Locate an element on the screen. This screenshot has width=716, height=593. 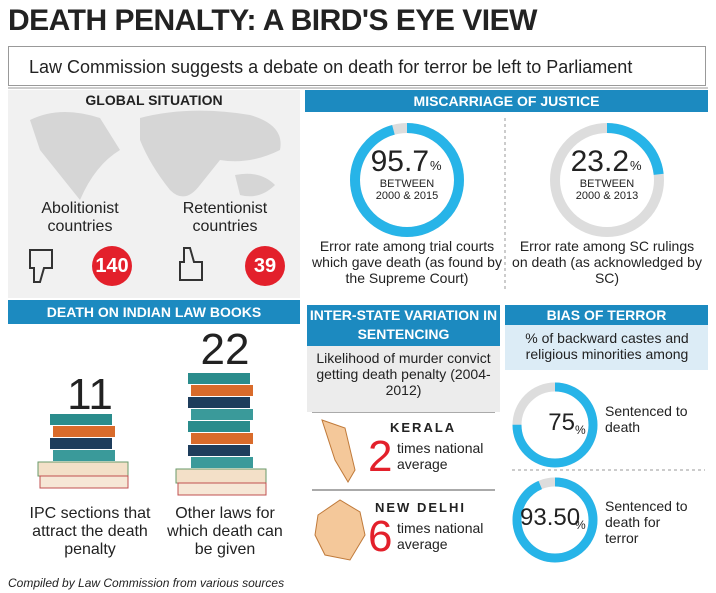
count: 11 is located at coordinates (90, 394).